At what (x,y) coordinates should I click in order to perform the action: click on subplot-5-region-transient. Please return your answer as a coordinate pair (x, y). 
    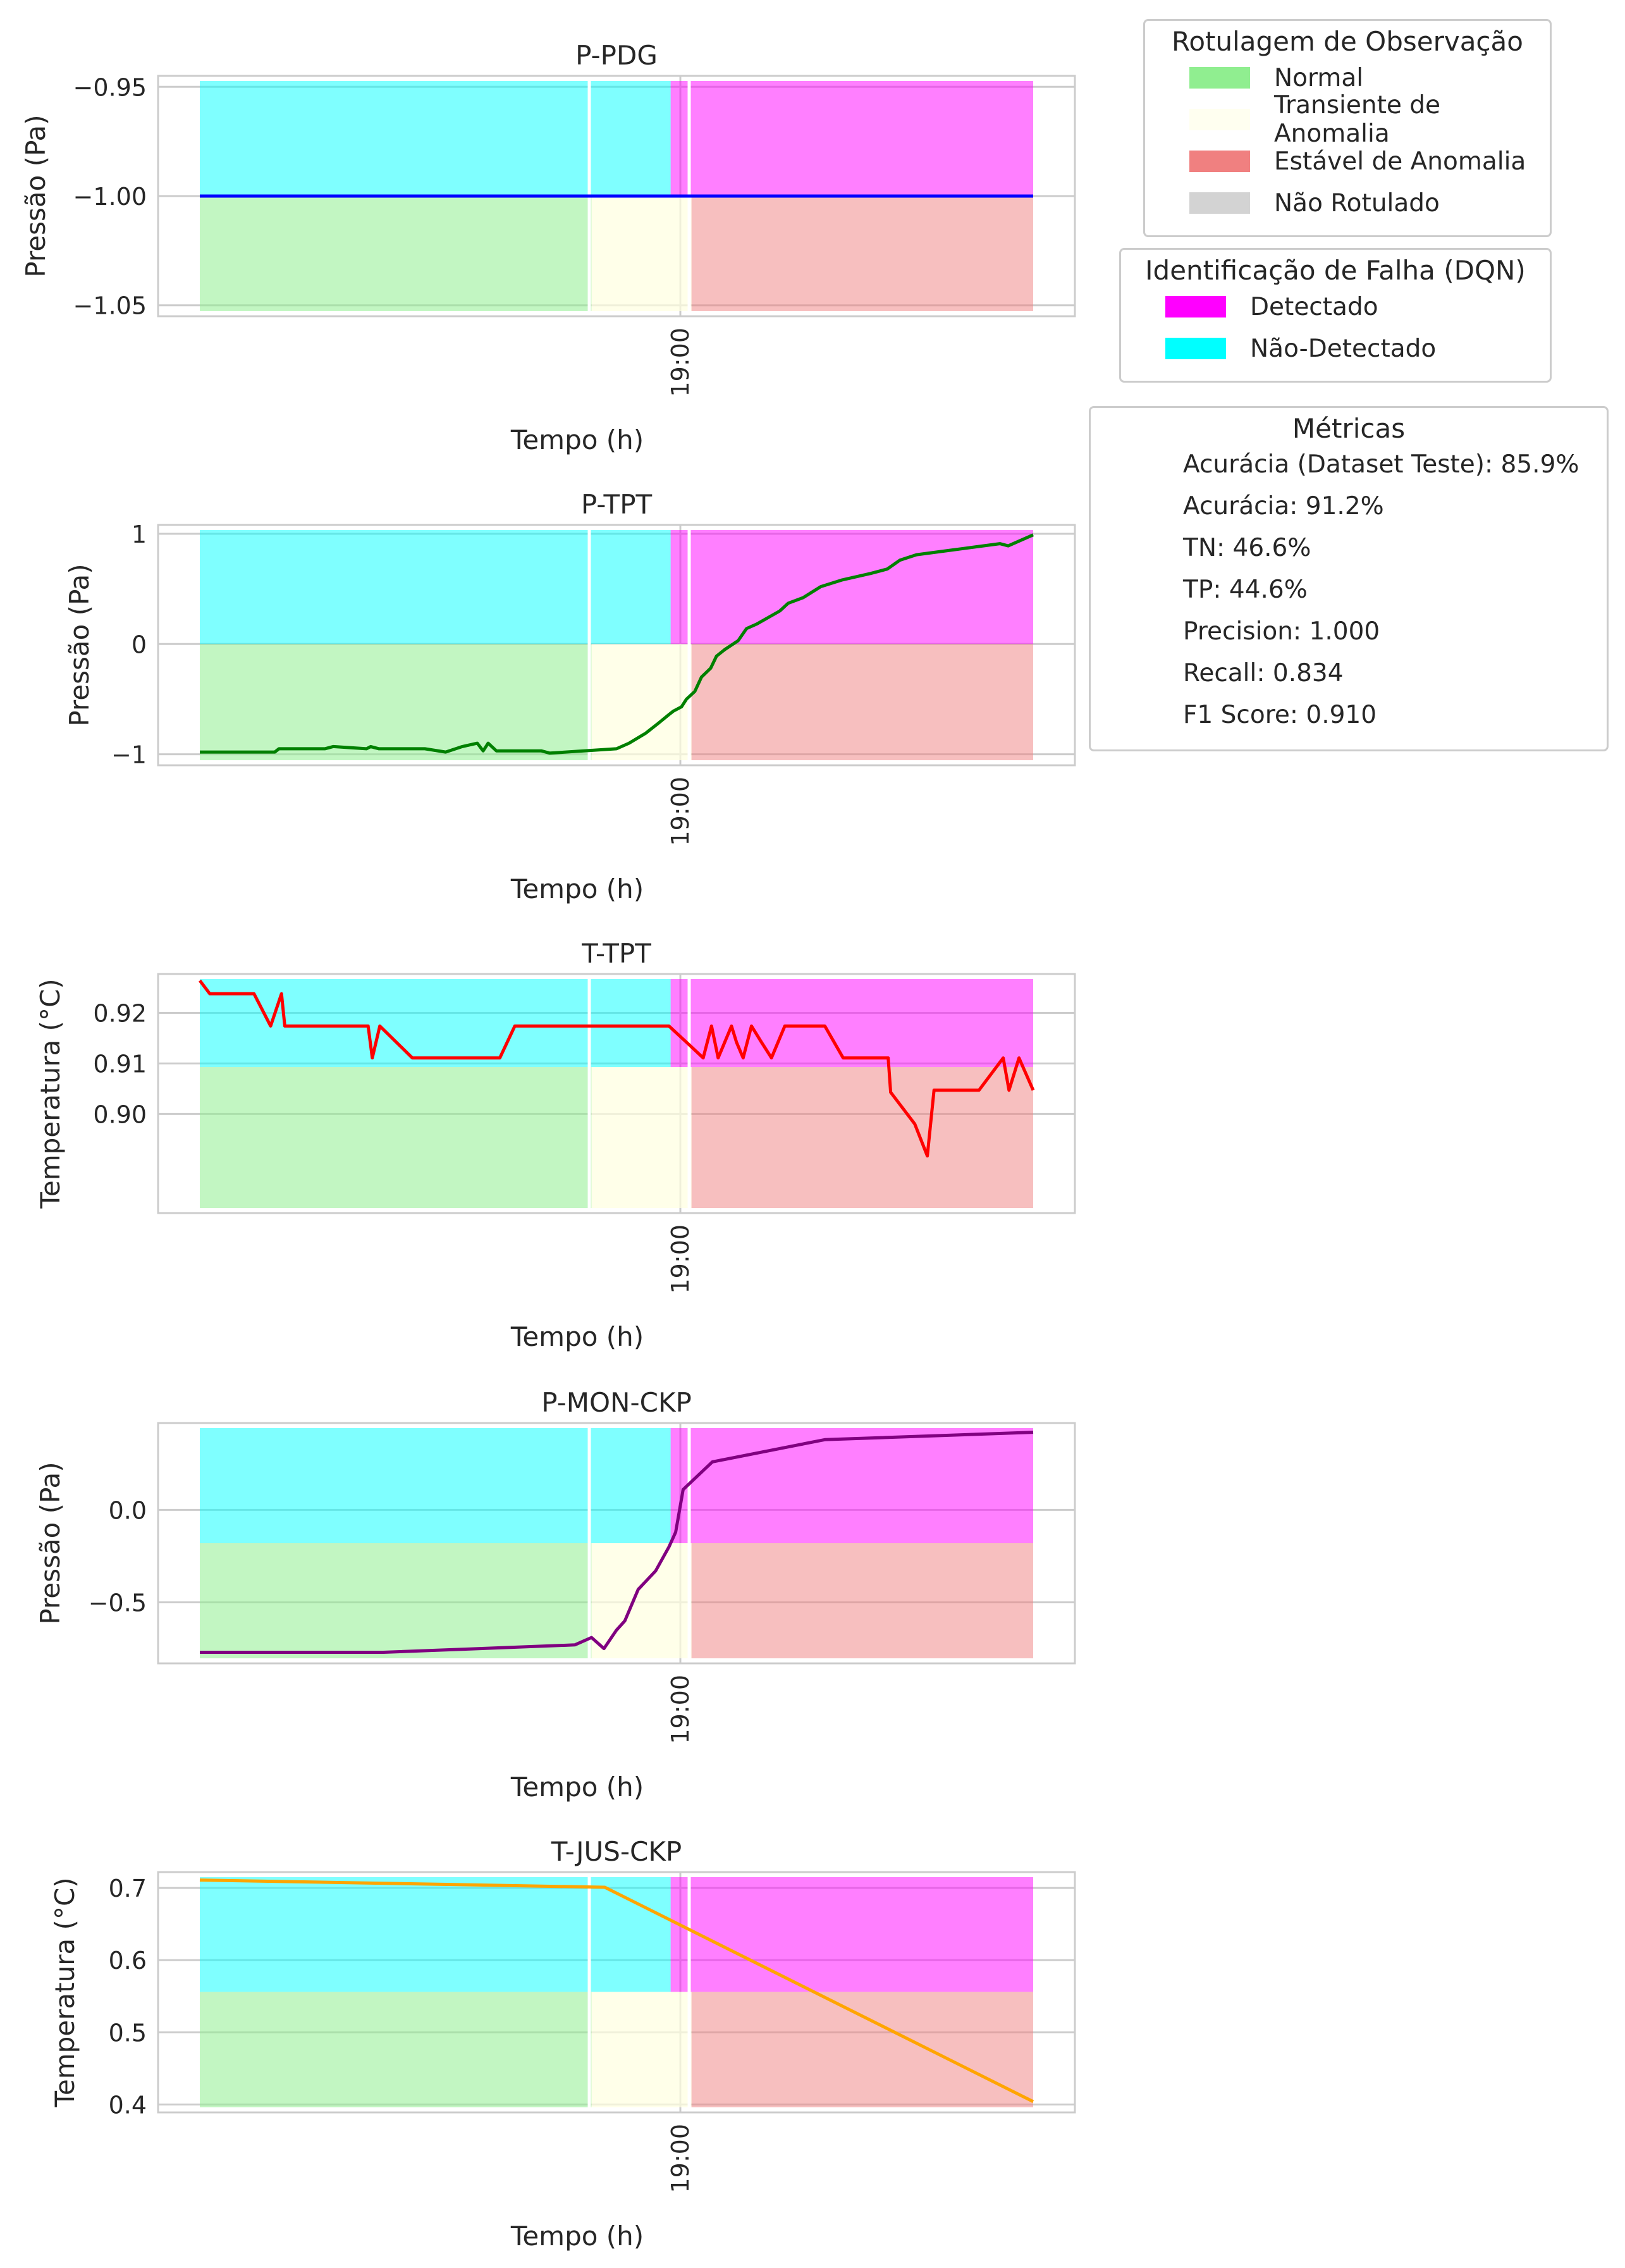
    Looking at the image, I should click on (641, 2049).